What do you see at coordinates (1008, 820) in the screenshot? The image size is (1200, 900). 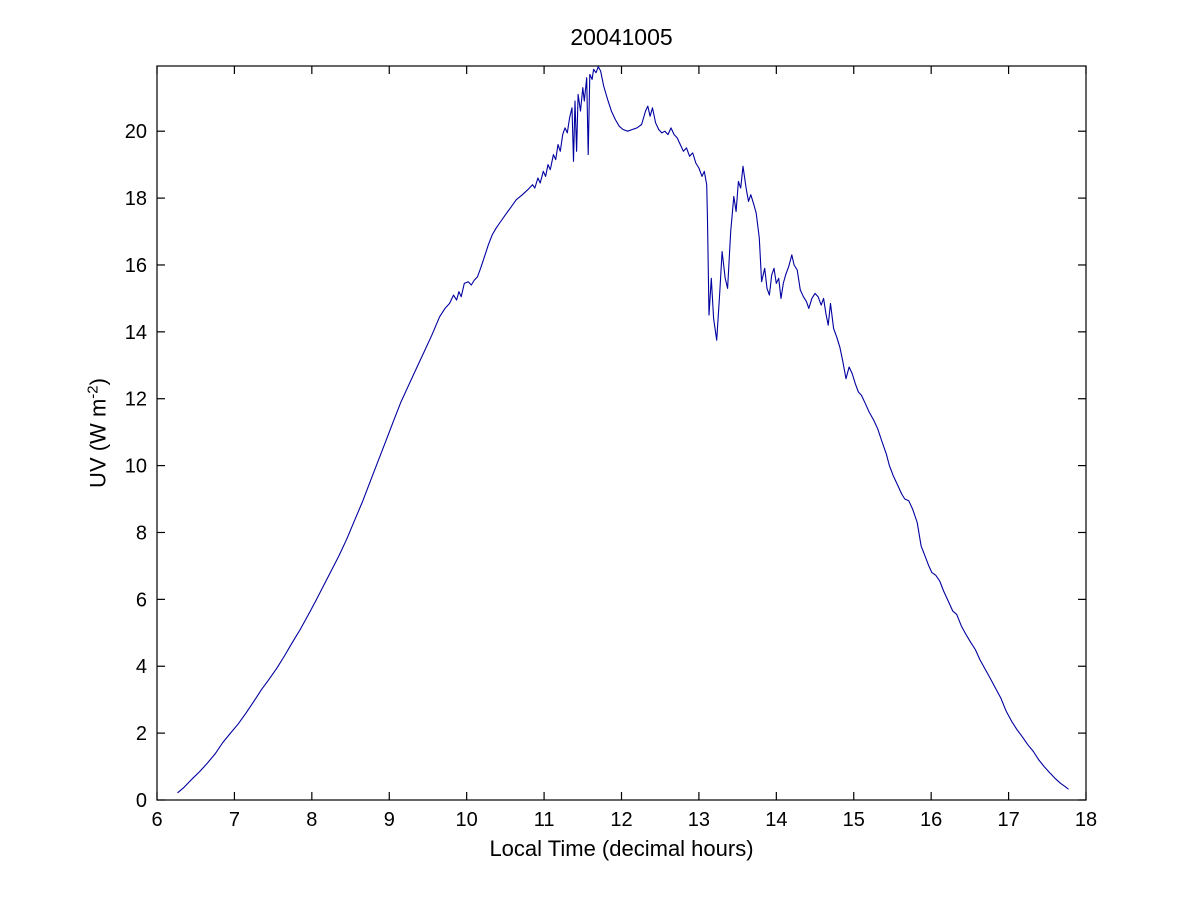 I see `x-tick-label: 17` at bounding box center [1008, 820].